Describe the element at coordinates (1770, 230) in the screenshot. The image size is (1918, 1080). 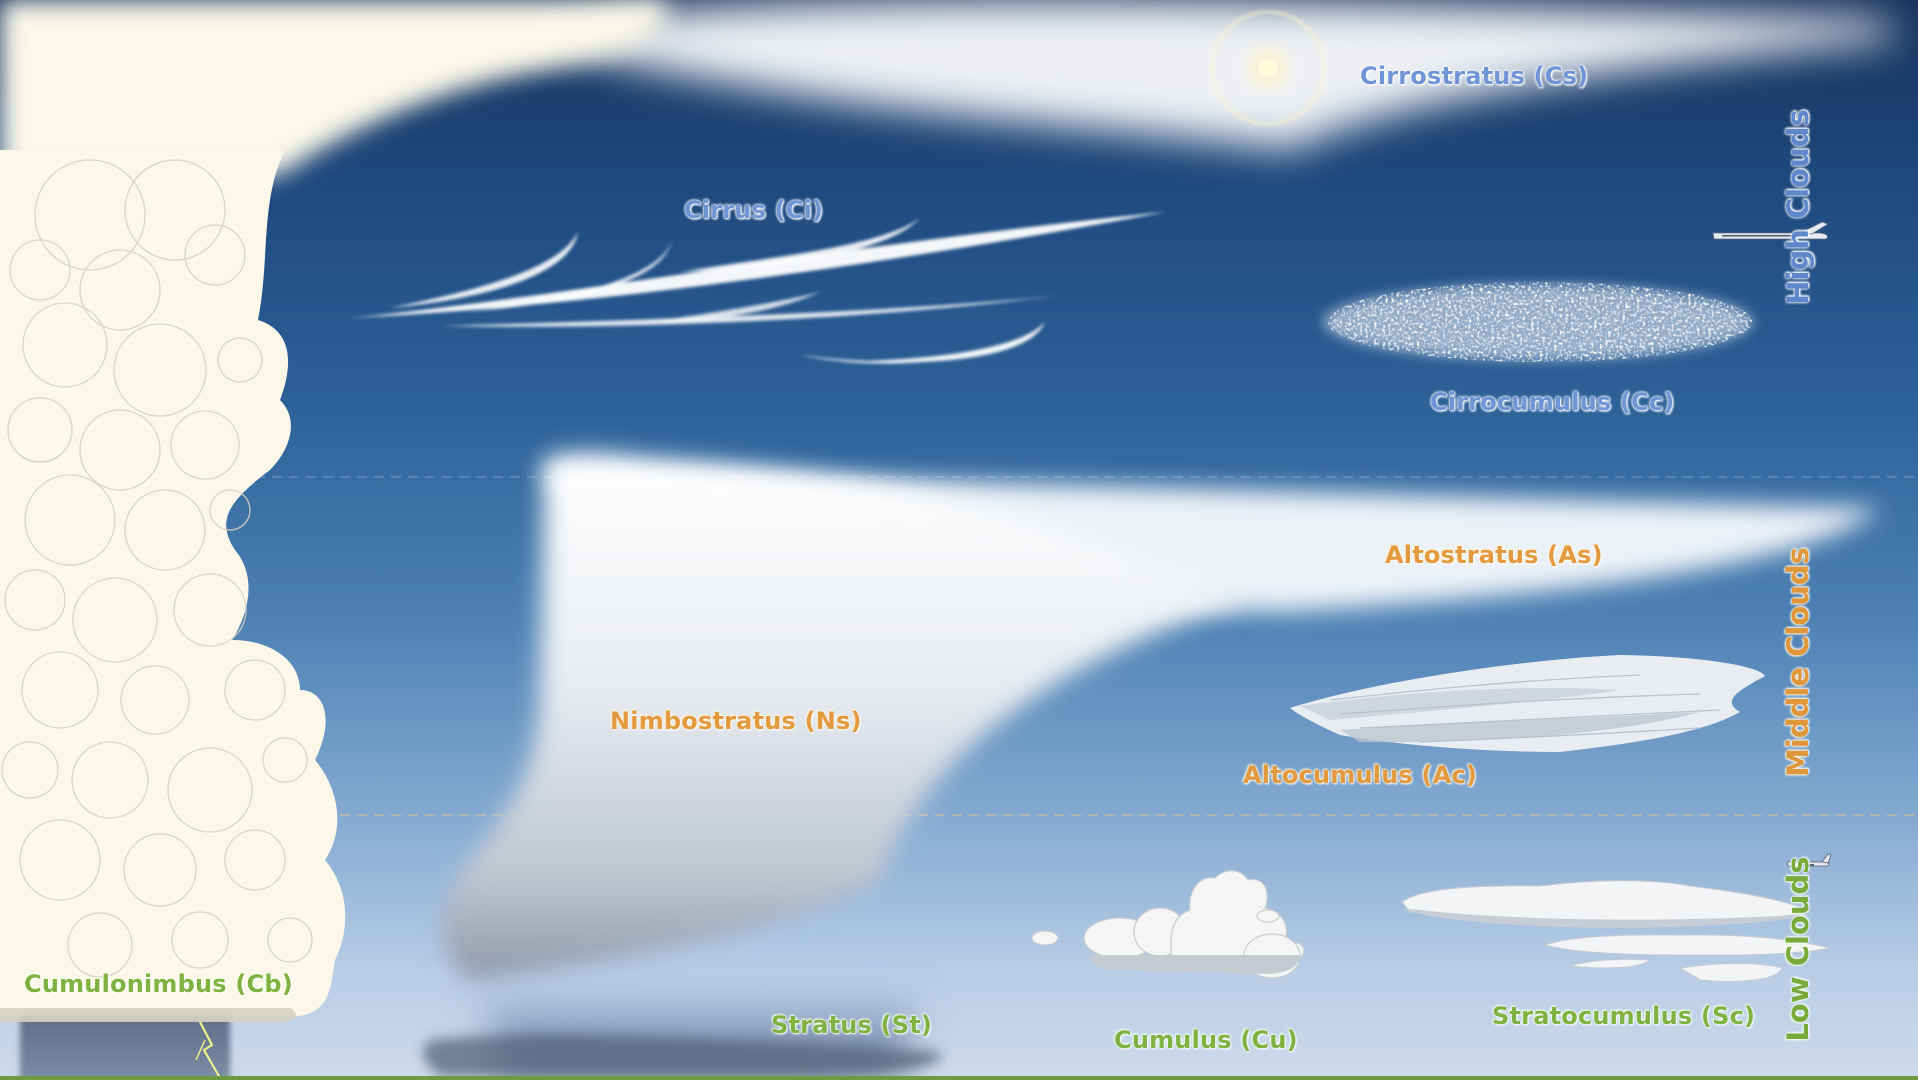
I see `jet-airplane-icon` at that location.